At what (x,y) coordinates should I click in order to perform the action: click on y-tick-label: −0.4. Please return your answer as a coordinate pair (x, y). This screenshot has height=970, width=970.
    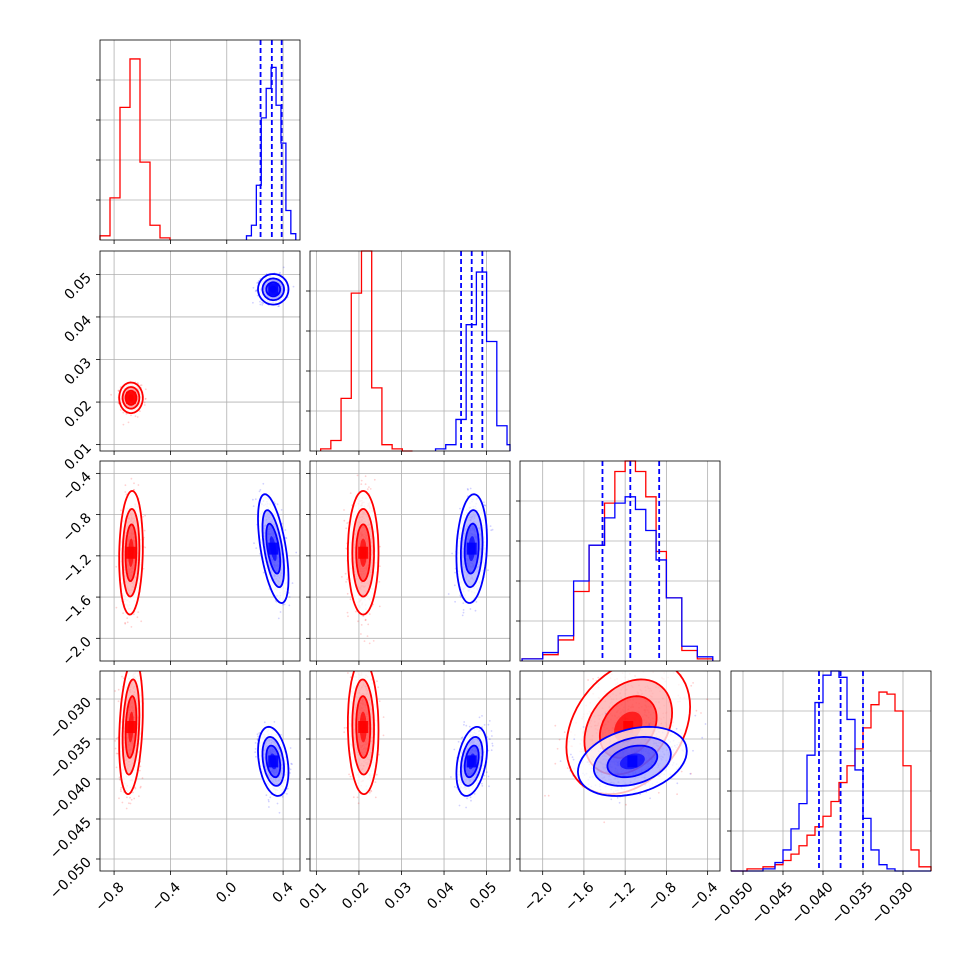
    Looking at the image, I should click on (76, 486).